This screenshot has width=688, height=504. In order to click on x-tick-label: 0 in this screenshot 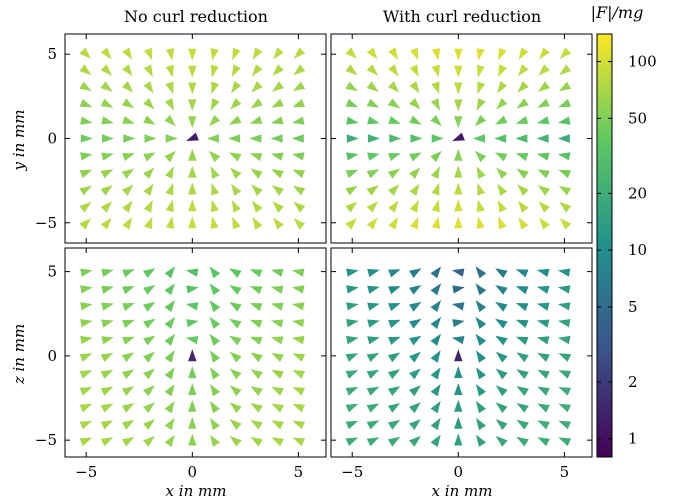, I will do `click(459, 472)`.